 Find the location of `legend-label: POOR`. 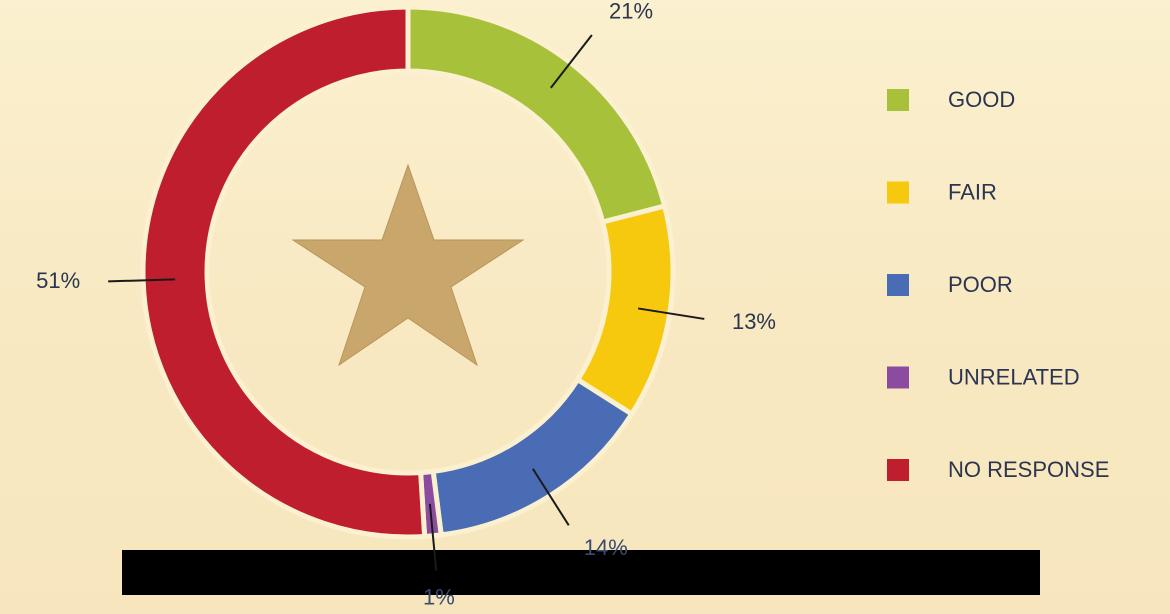

legend-label: POOR is located at coordinates (980, 284).